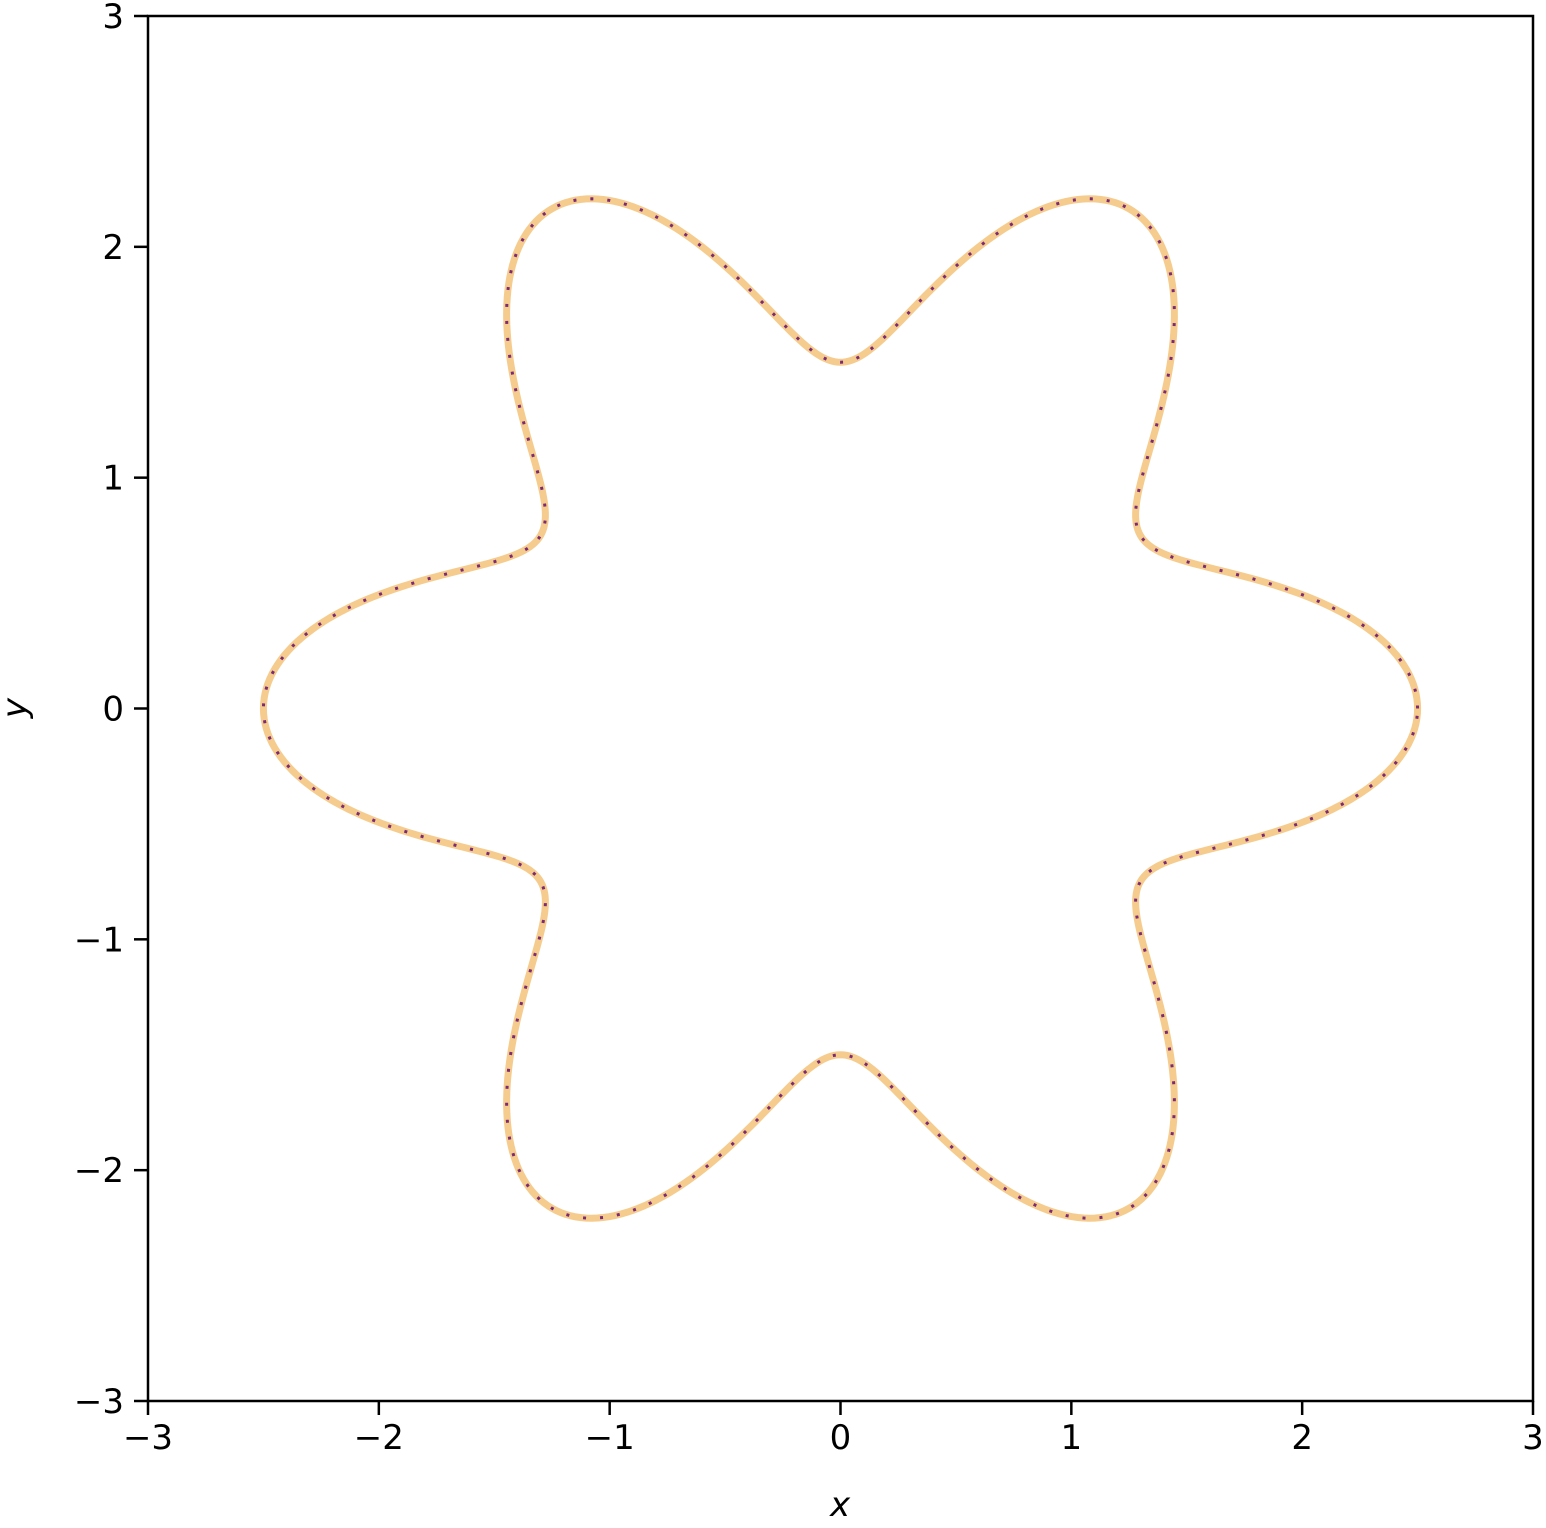 Image resolution: width=1546 pixels, height=1528 pixels. I want to click on x-tick-label: 3, so click(1533, 1438).